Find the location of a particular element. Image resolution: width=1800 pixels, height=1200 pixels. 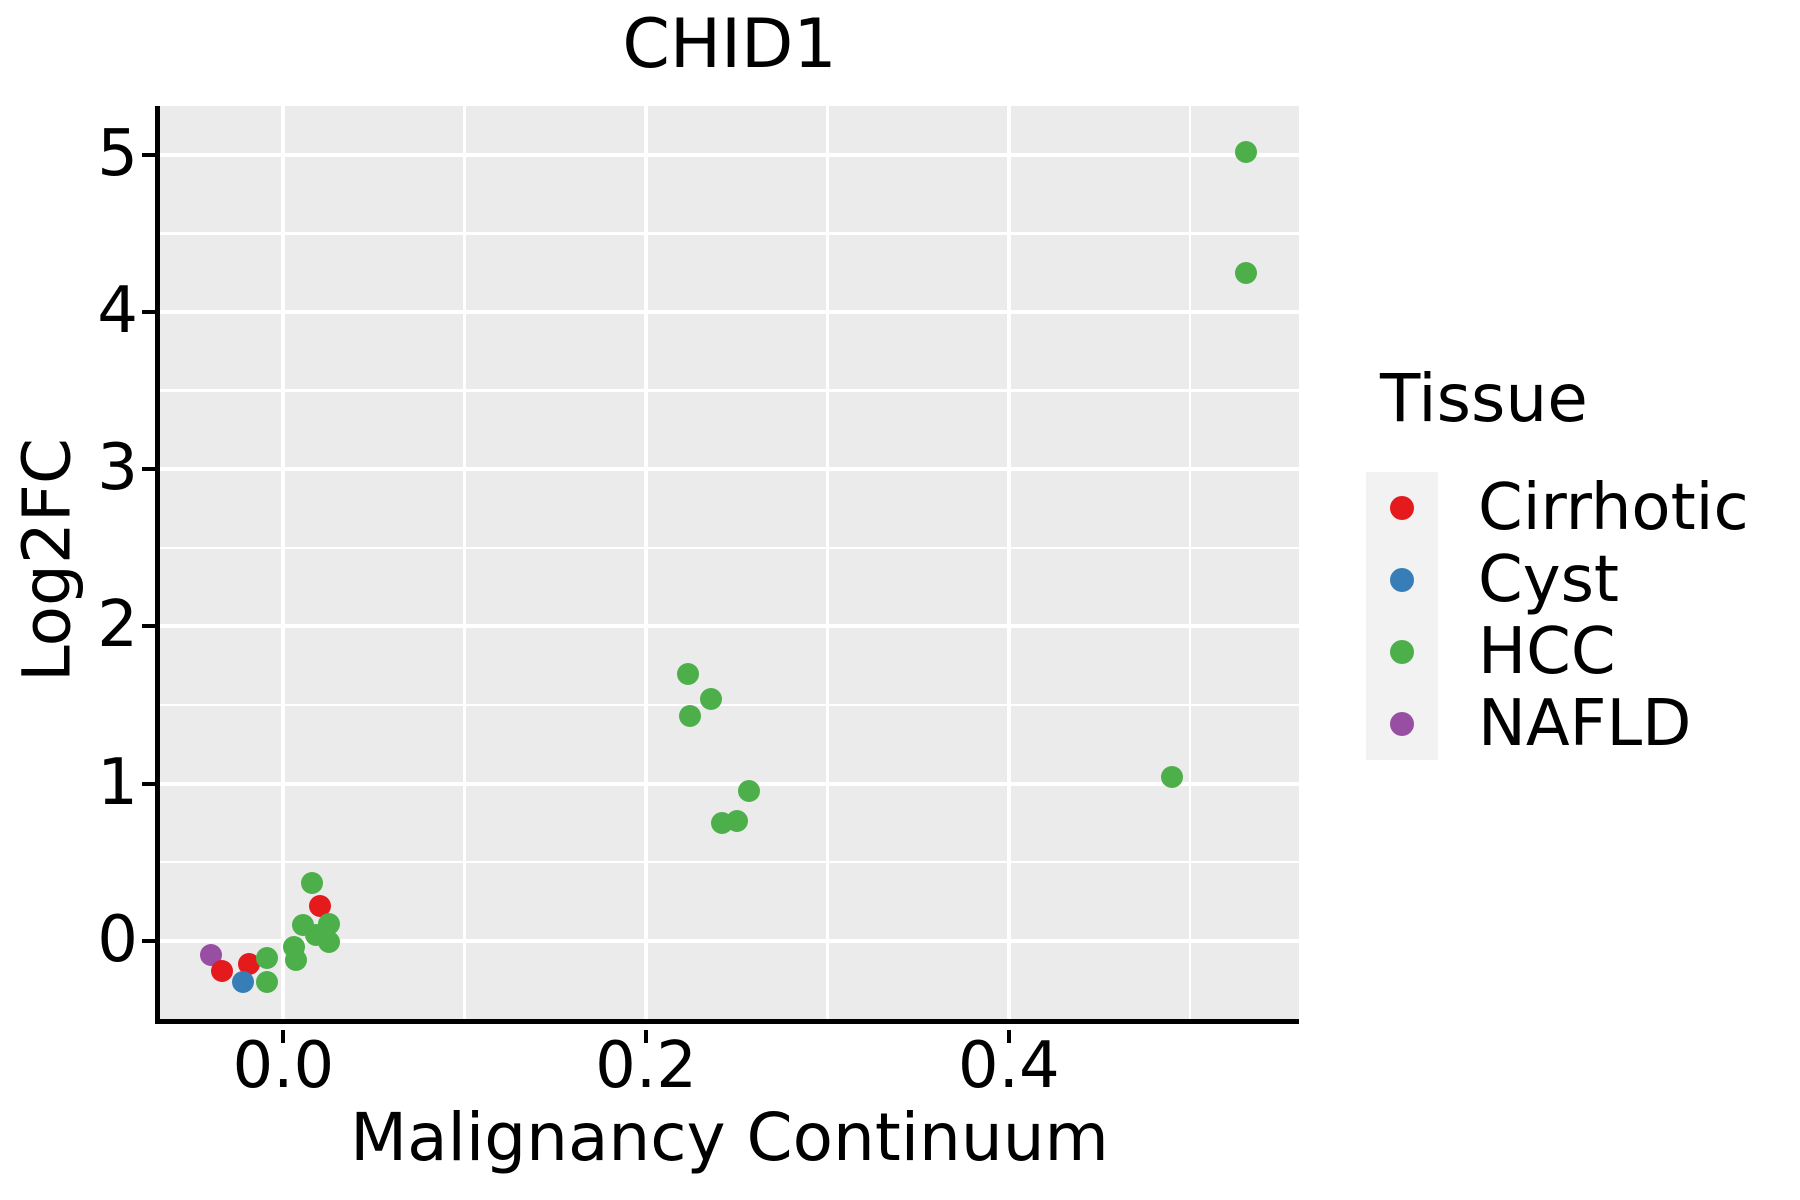

plot-title: CHID1 is located at coordinates (729, 44).